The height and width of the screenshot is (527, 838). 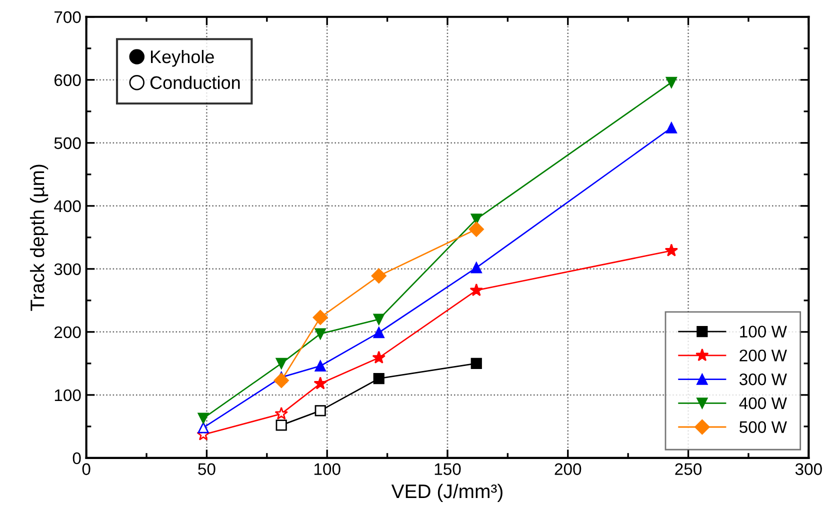 What do you see at coordinates (763, 332) in the screenshot?
I see `legend-label: 100 W` at bounding box center [763, 332].